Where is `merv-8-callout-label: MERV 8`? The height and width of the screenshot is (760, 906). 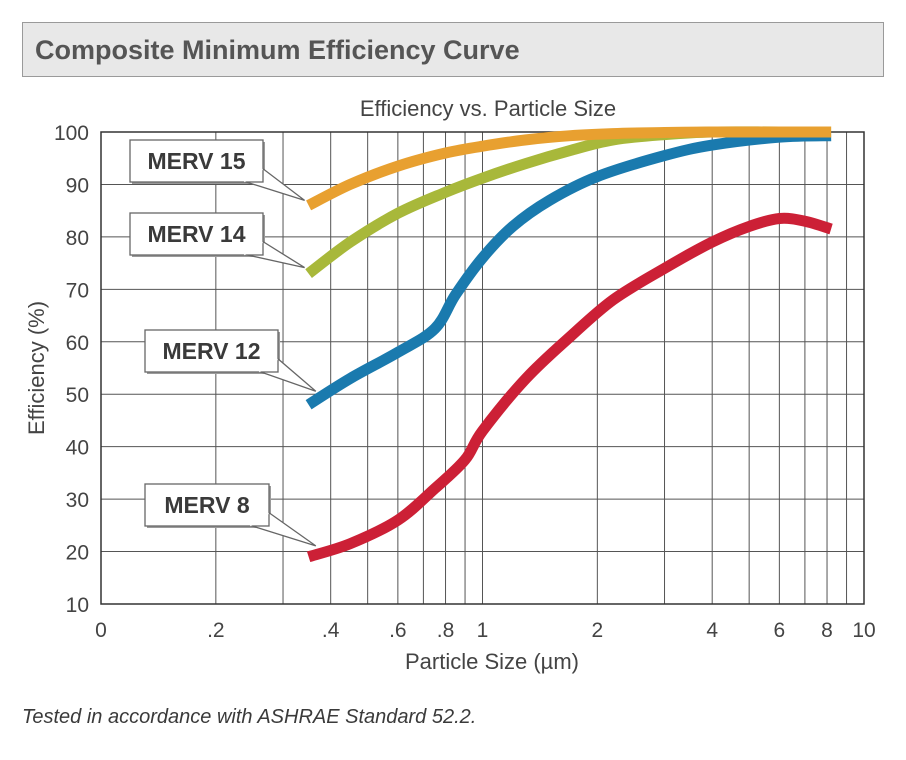
merv-8-callout-label: MERV 8 is located at coordinates (206, 505).